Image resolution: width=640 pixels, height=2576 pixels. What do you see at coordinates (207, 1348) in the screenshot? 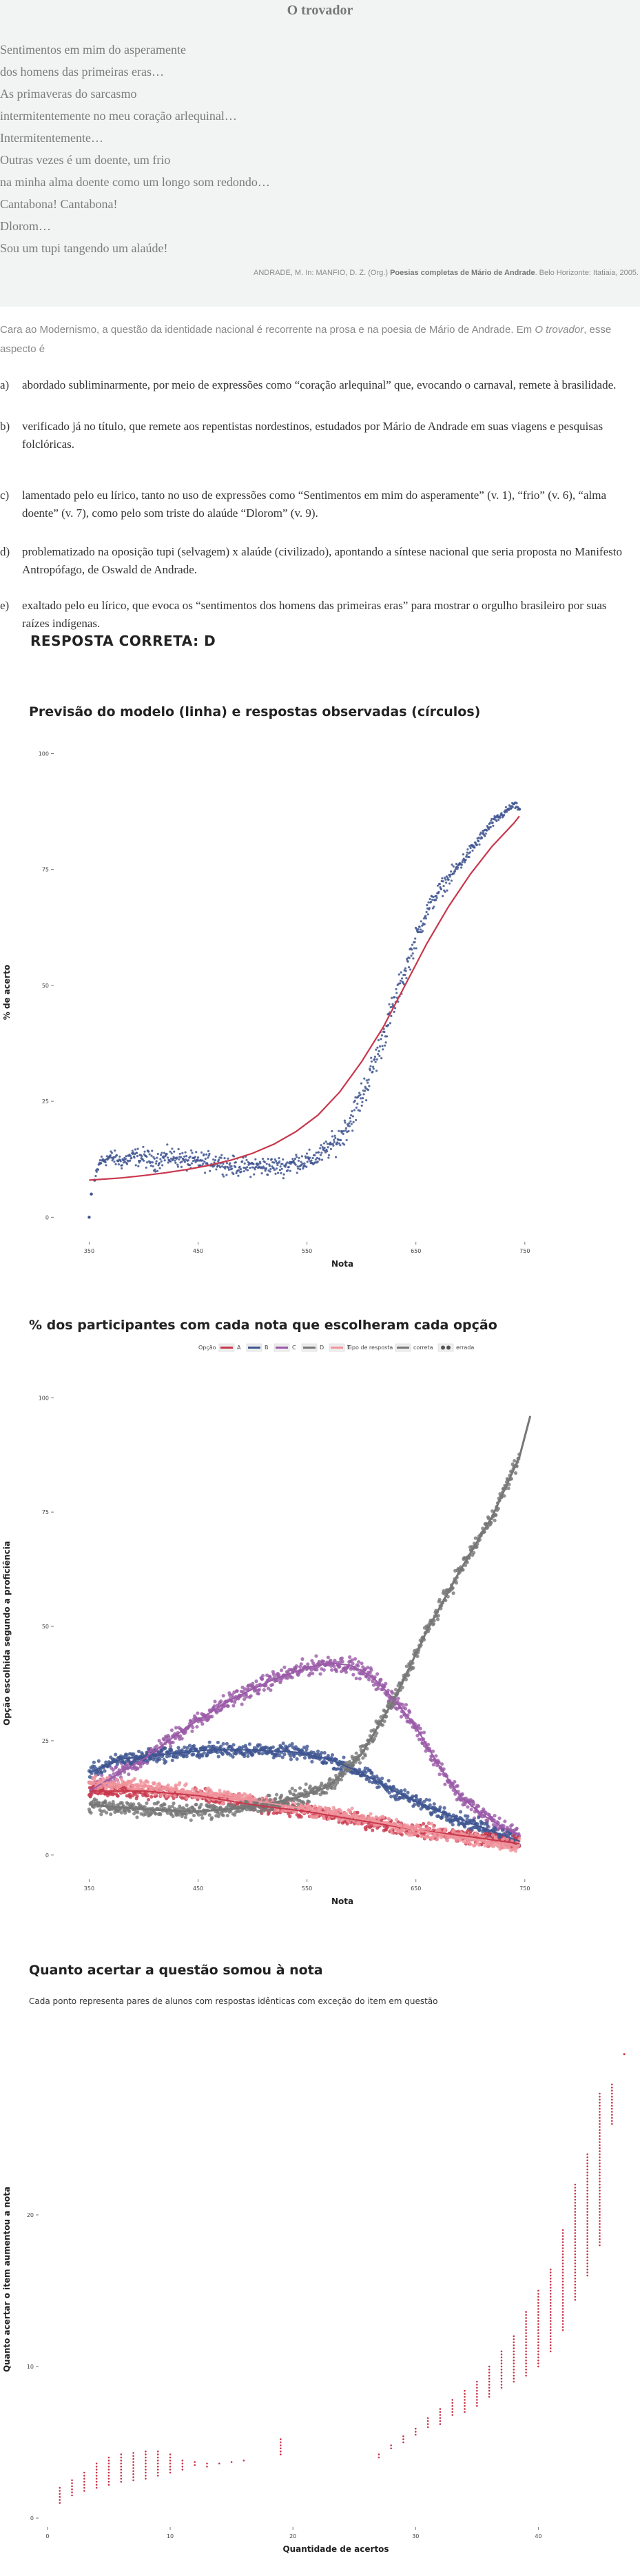
I see `legend-option-title: Opção` at bounding box center [207, 1348].